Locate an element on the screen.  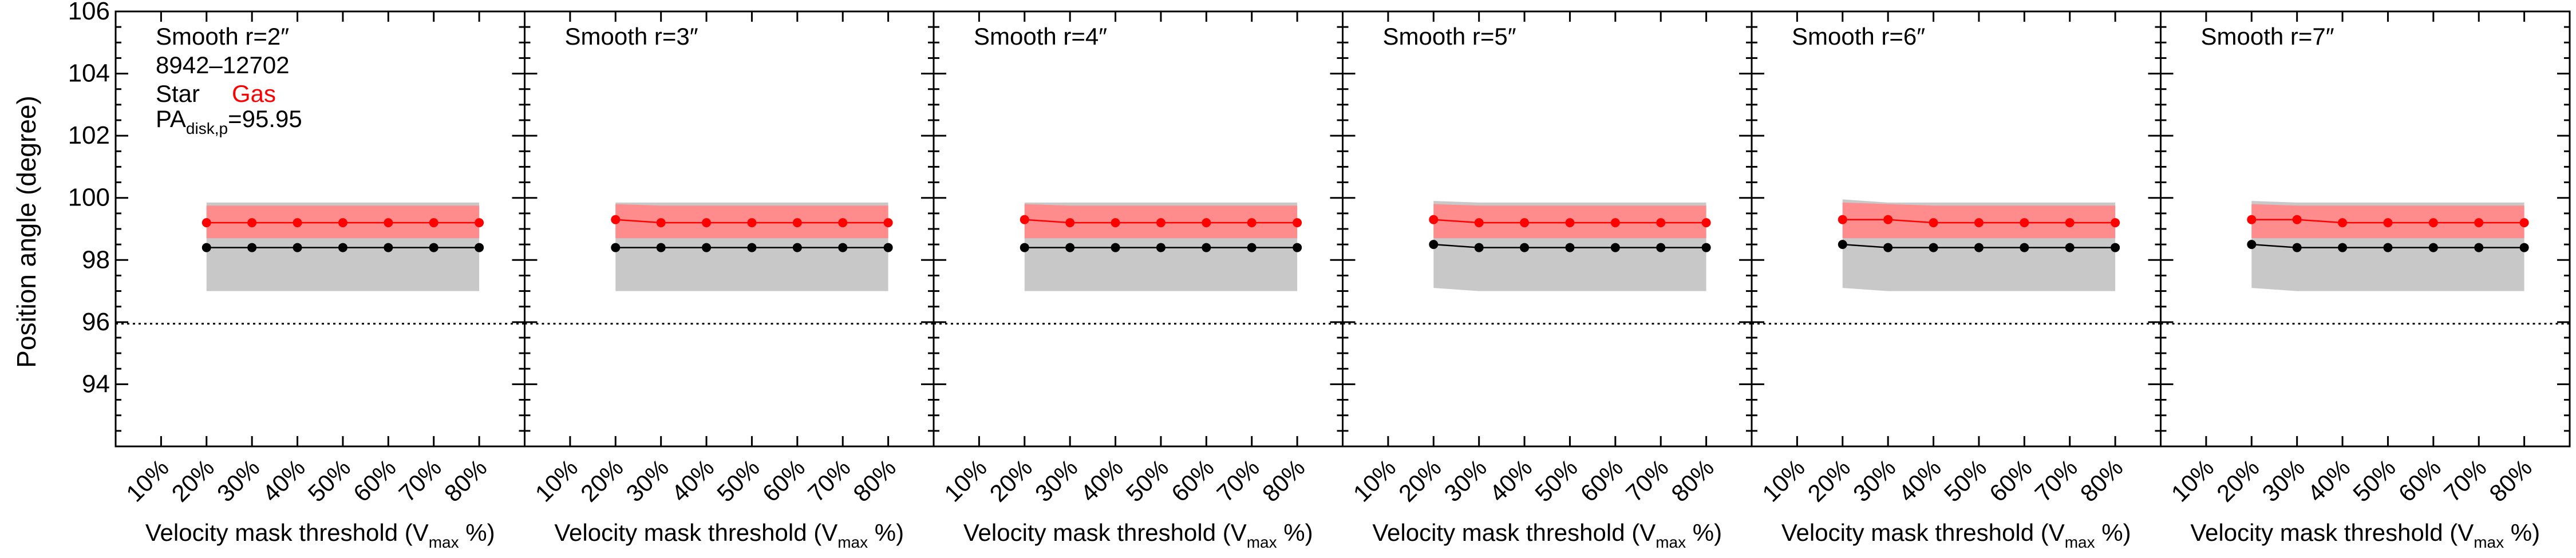
y-tick-label: 96 is located at coordinates (96, 322).